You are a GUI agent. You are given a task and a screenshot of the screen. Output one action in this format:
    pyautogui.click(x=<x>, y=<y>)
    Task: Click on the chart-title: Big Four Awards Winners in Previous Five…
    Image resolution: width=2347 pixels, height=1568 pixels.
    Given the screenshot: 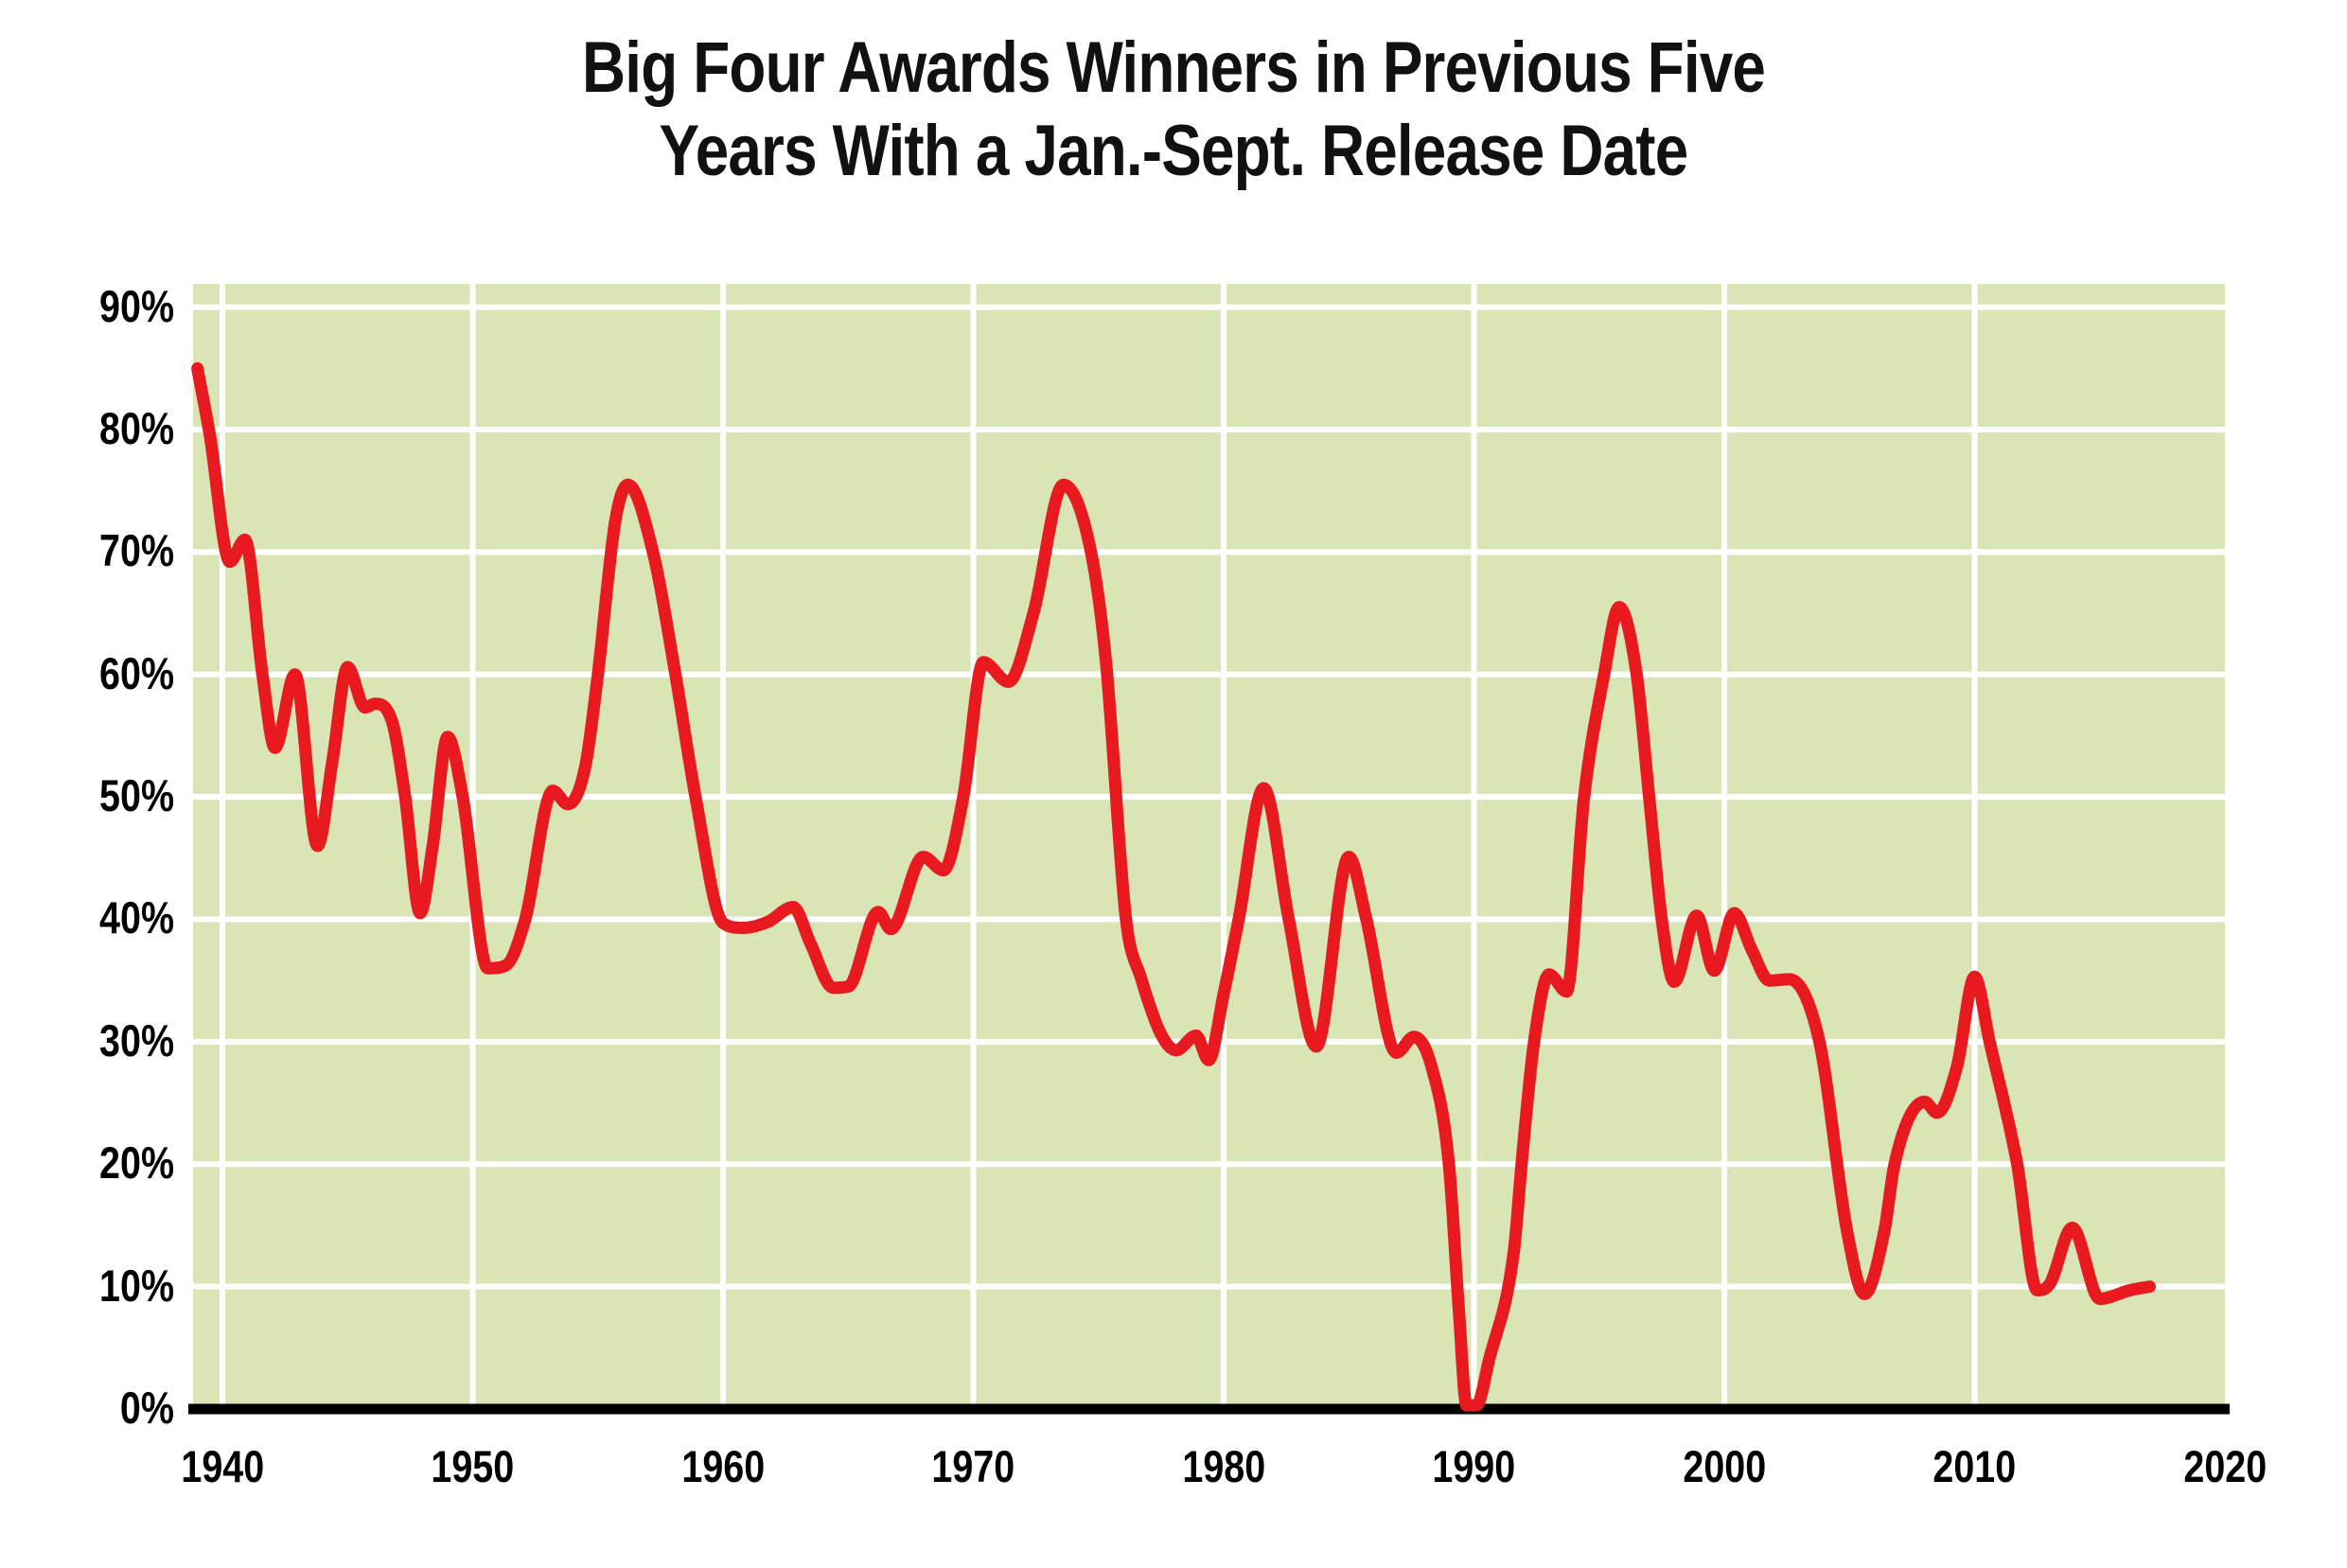 What is the action you would take?
    pyautogui.click(x=1173, y=109)
    